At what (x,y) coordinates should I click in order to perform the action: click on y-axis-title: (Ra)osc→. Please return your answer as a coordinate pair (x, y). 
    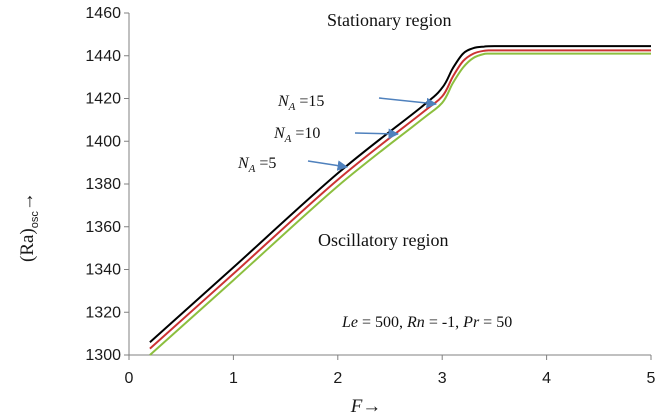
    Looking at the image, I should click on (29, 227).